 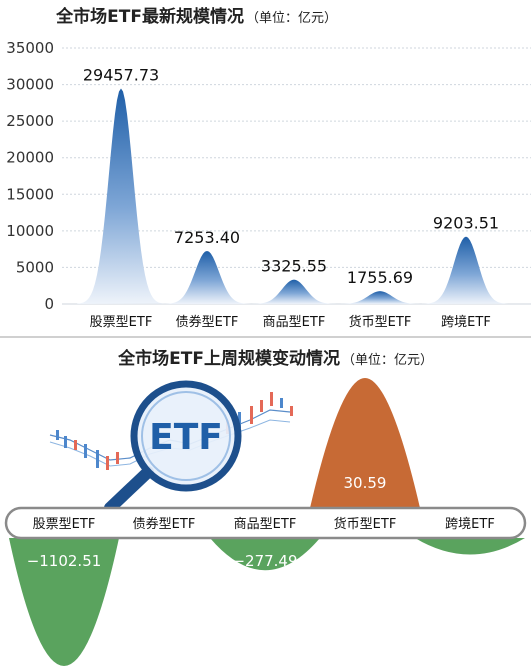 What do you see at coordinates (49, 304) in the screenshot?
I see `y-tick-label: 0` at bounding box center [49, 304].